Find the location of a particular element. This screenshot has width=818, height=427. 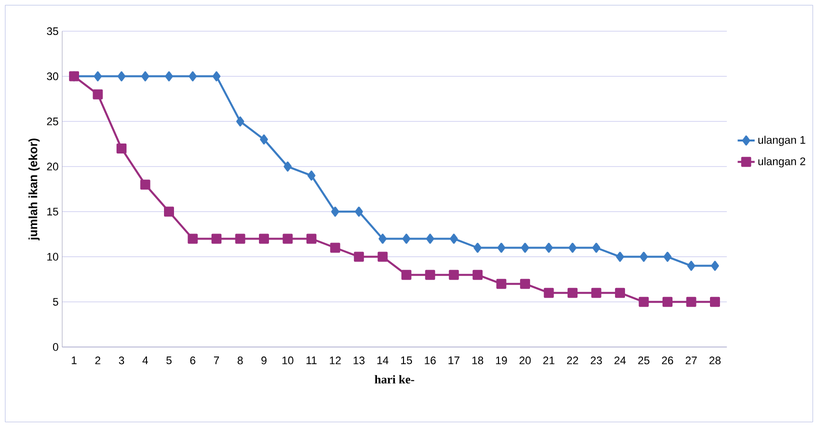

x-tick-label: 5 is located at coordinates (169, 360).